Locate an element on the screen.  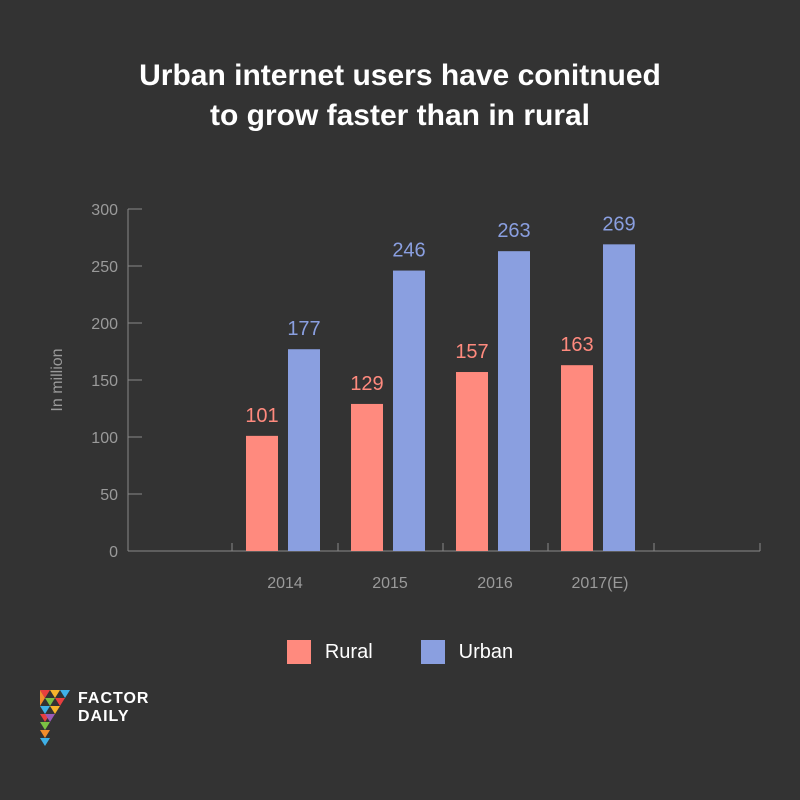
factor-daily-logo-icon is located at coordinates (55, 718).